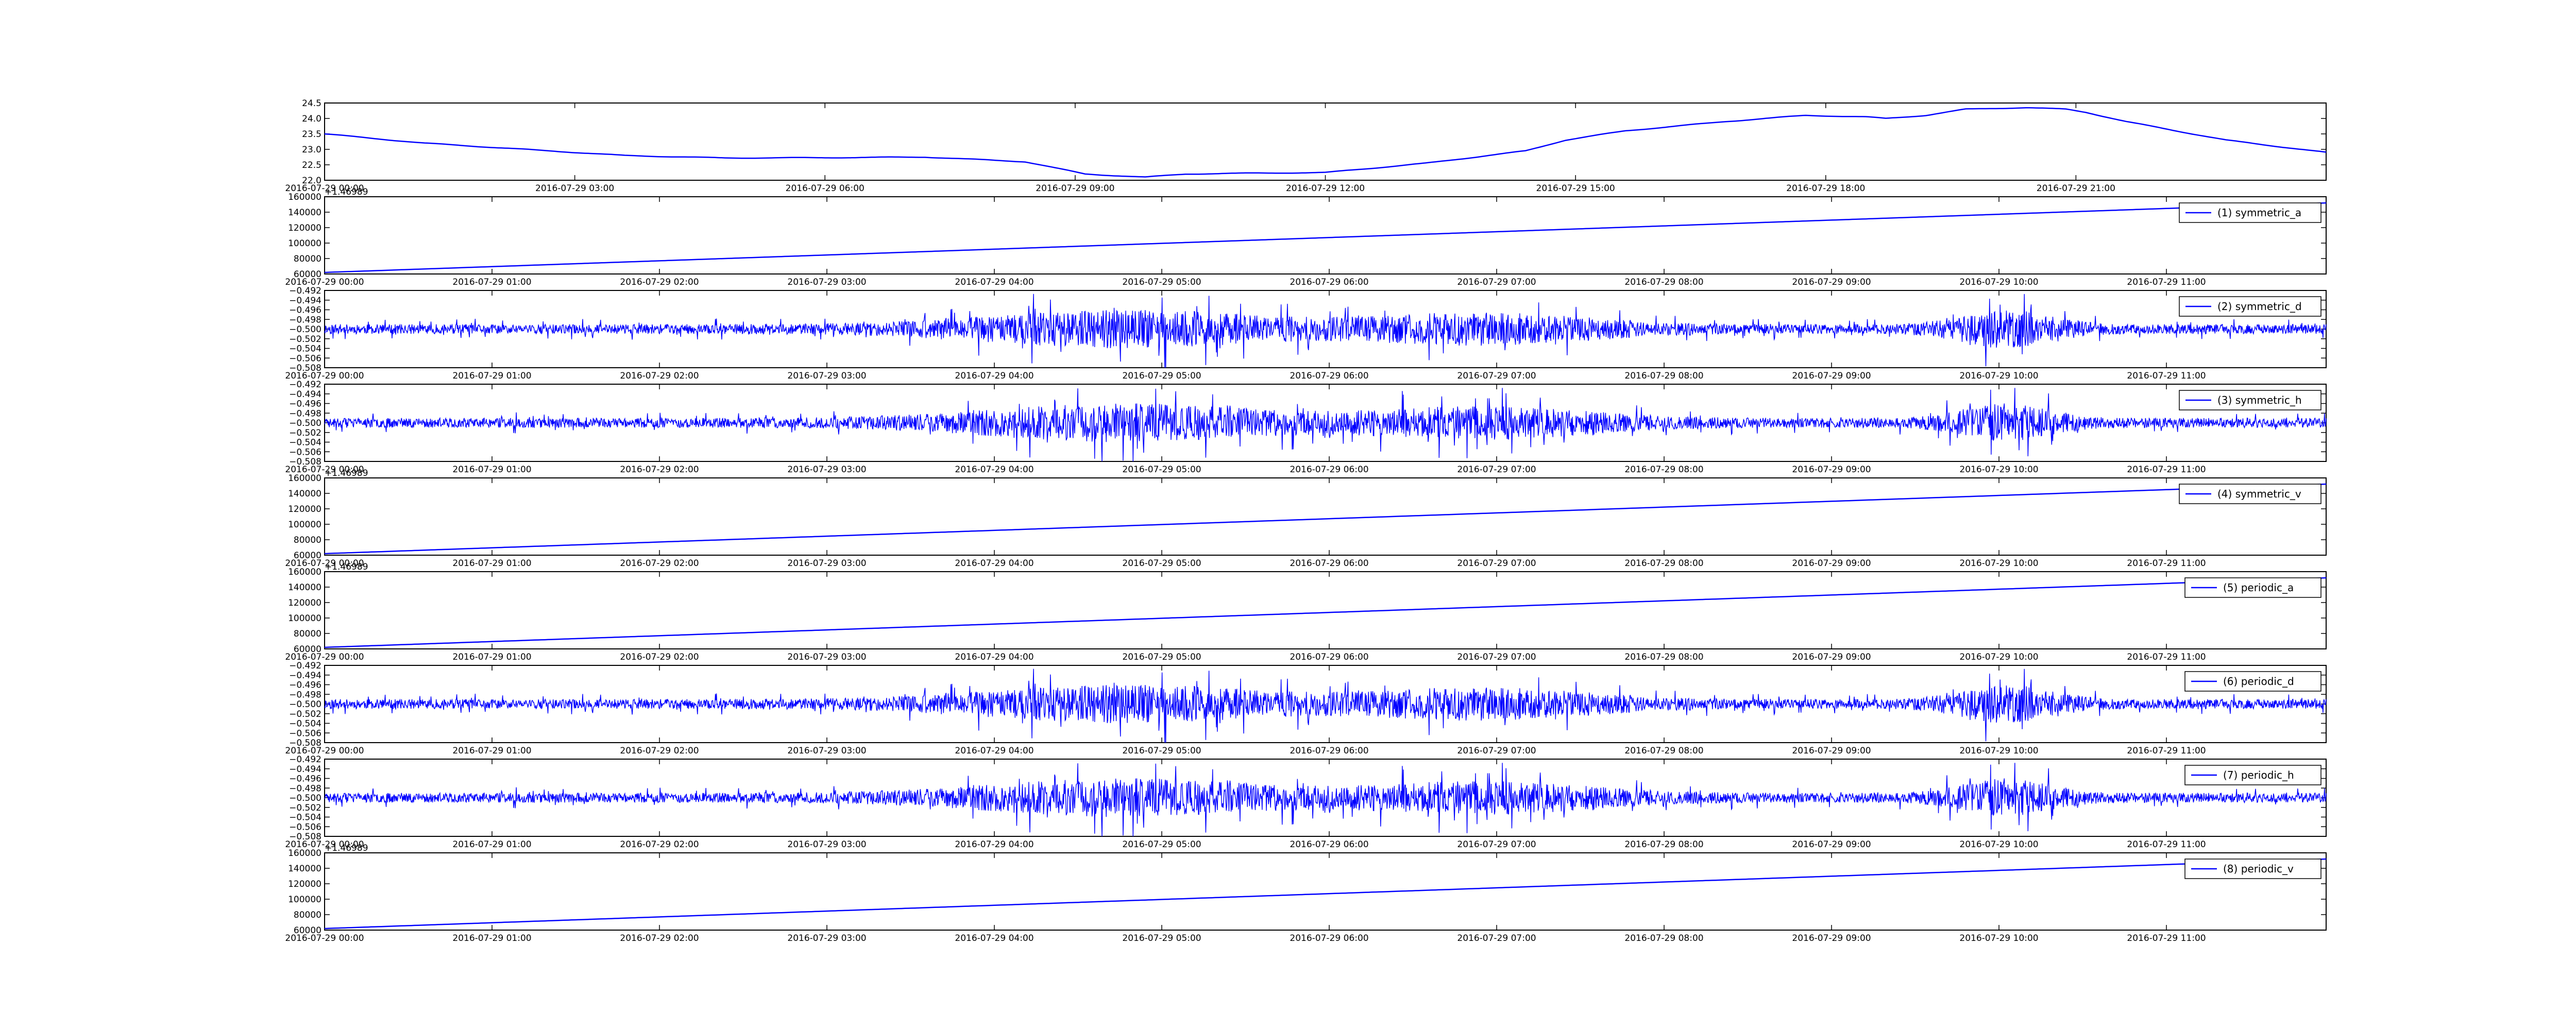  What do you see at coordinates (2252, 587) in the screenshot?
I see `legend: (5) periodic_a` at bounding box center [2252, 587].